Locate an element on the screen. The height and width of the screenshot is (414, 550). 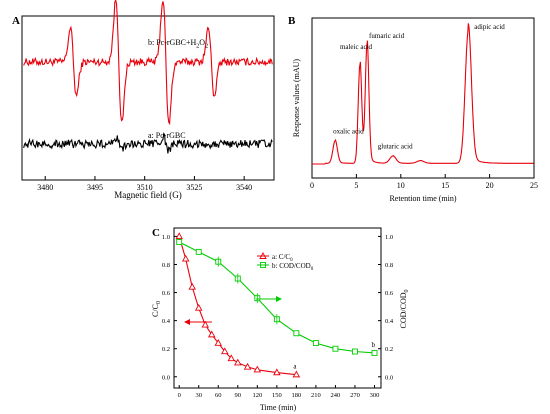
panel-a-x-tick-label: 3495 is located at coordinates (95, 187).